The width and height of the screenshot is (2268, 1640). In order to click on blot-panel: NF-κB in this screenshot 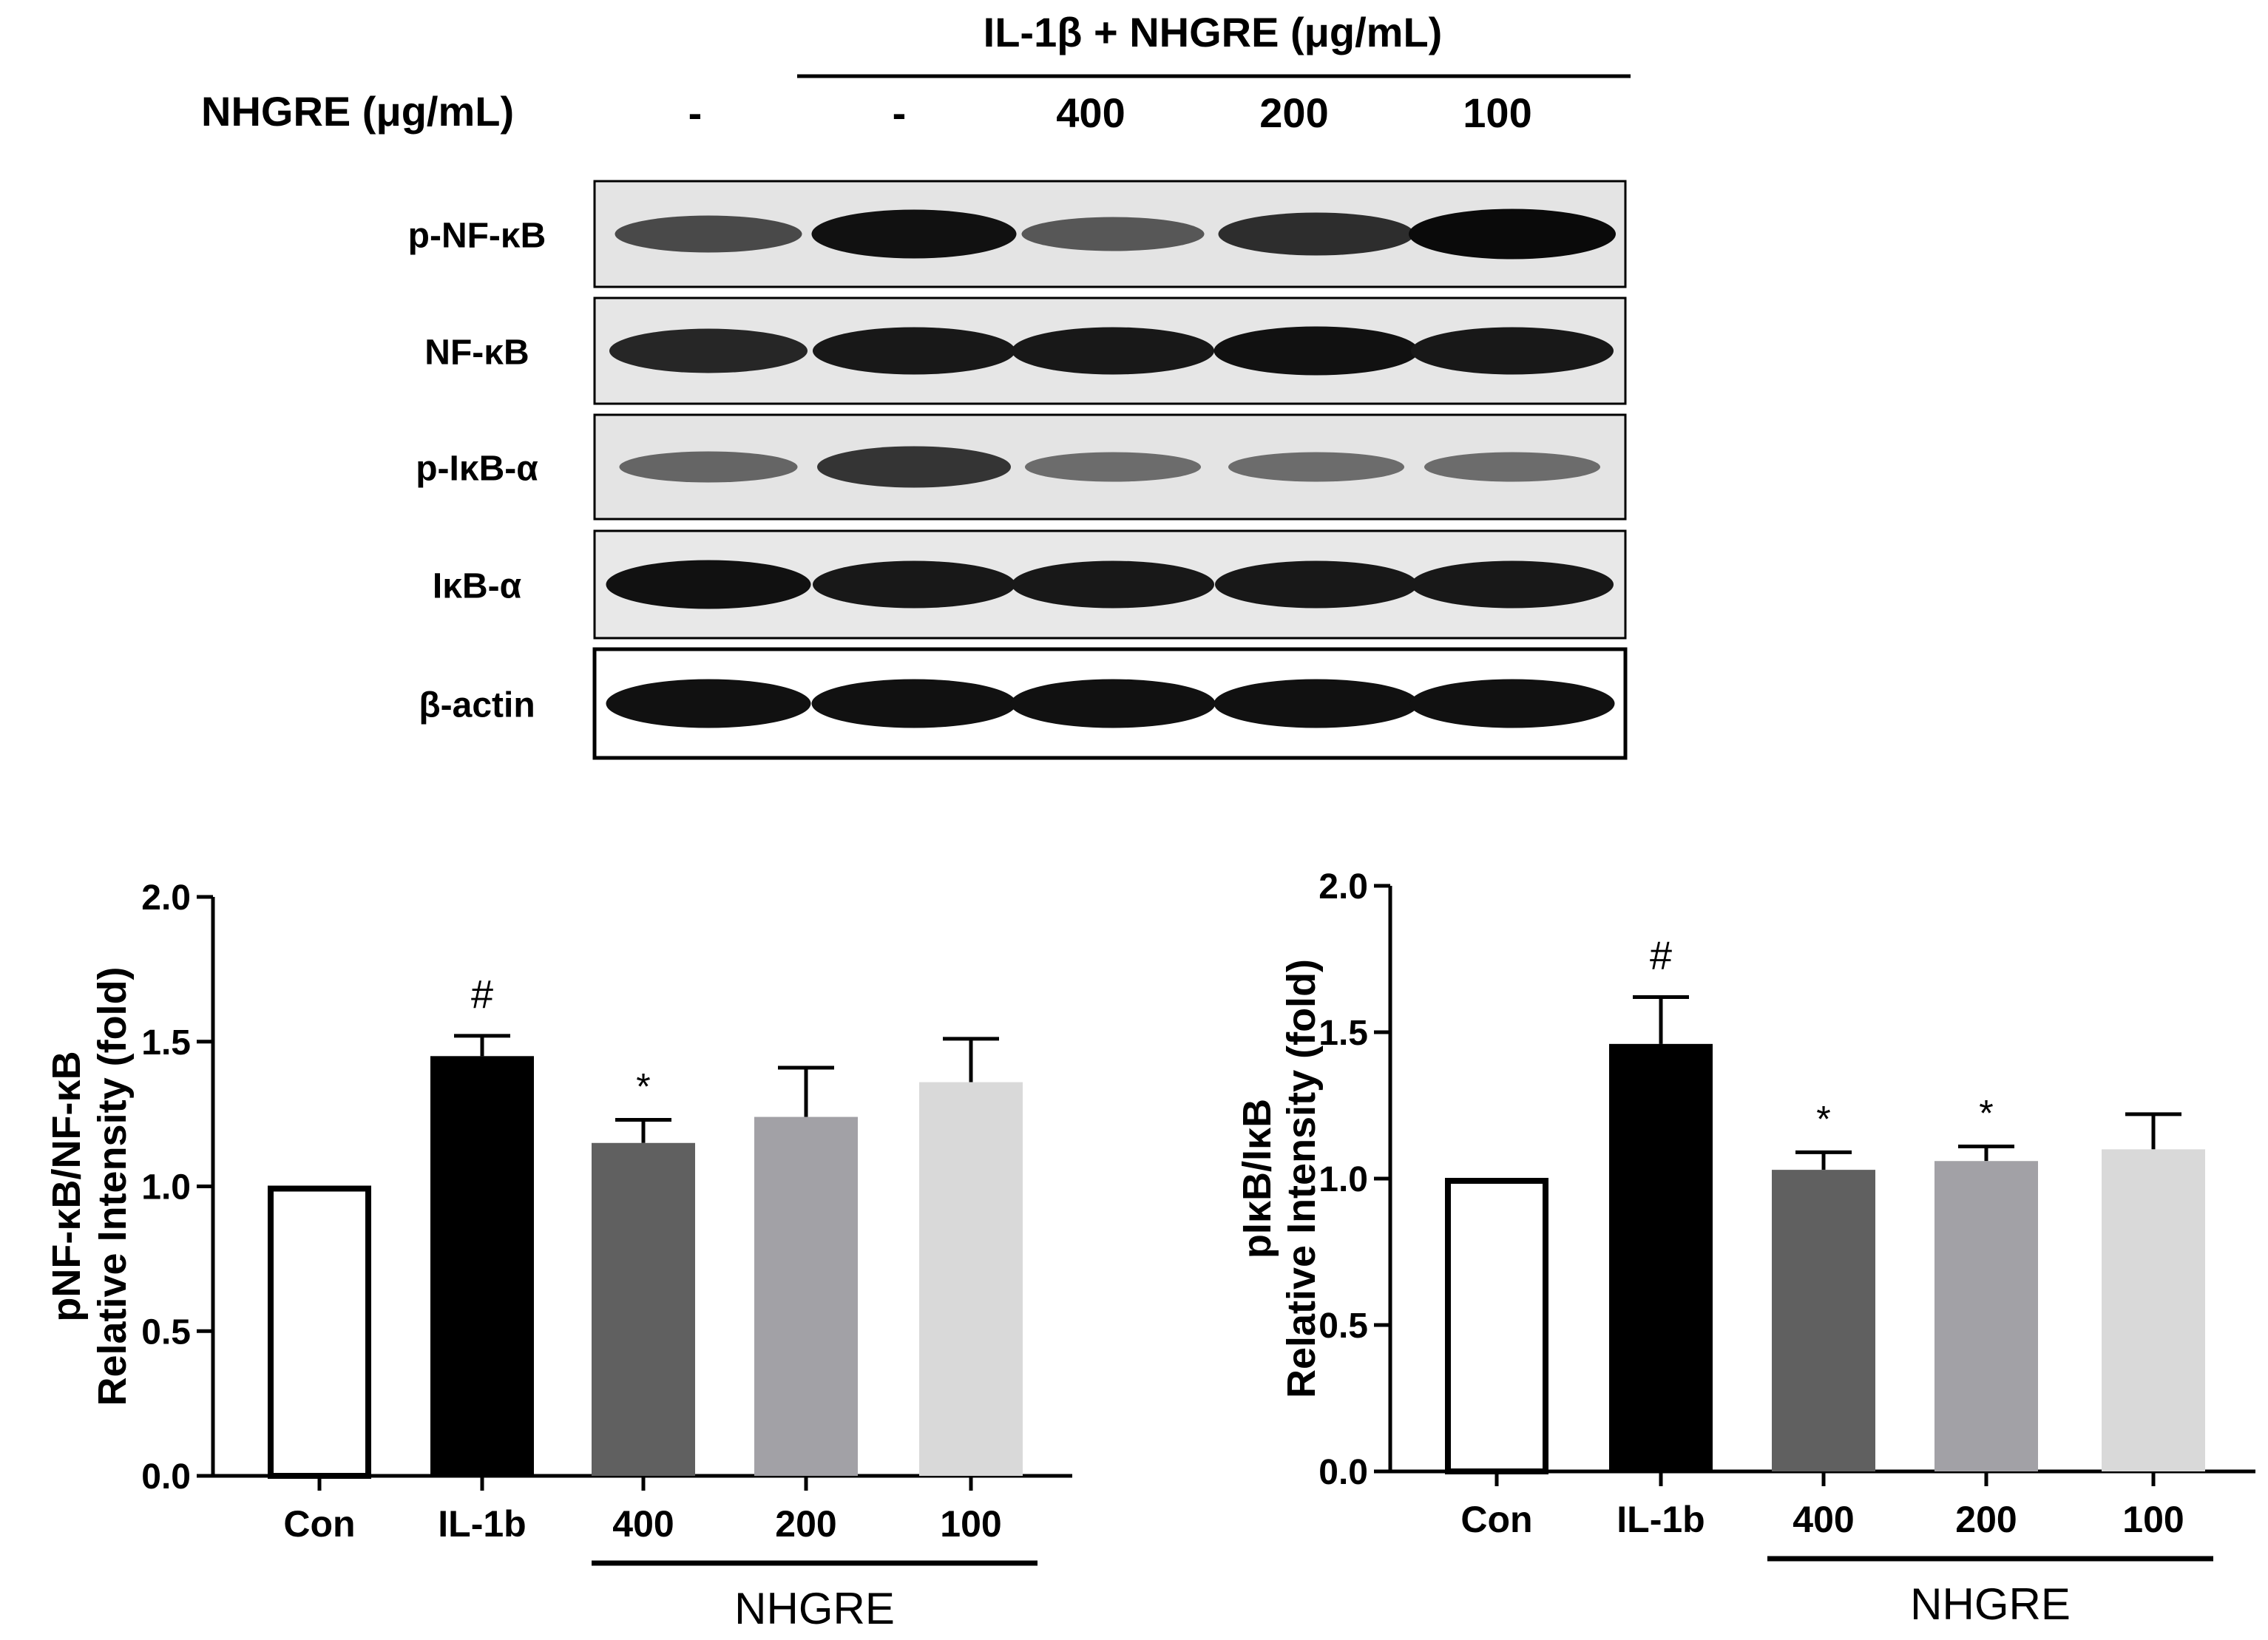, I will do `click(1026, 351)`.